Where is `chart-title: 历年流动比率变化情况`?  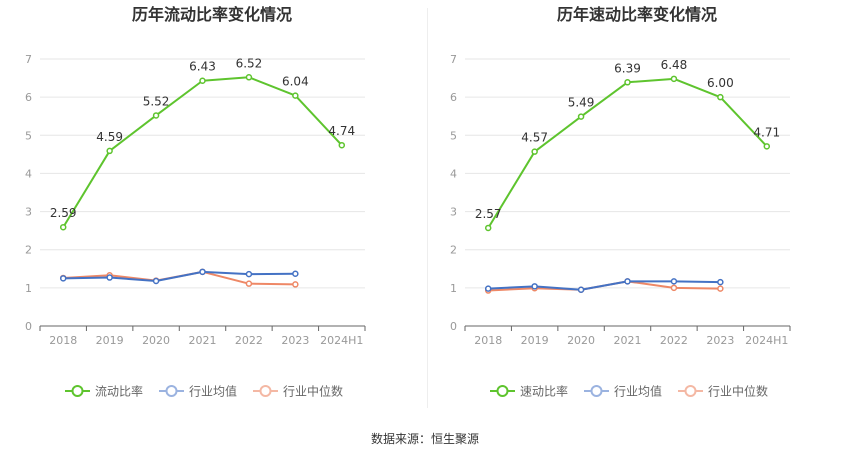
chart-title: 历年流动比率变化情况 is located at coordinates (212, 14).